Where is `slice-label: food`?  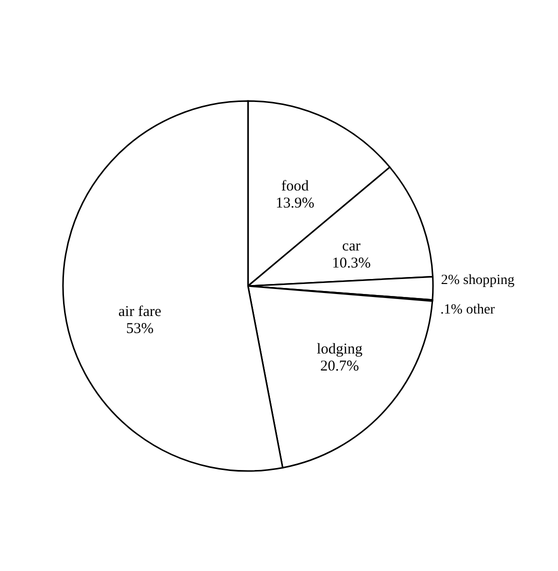
slice-label: food is located at coordinates (295, 186).